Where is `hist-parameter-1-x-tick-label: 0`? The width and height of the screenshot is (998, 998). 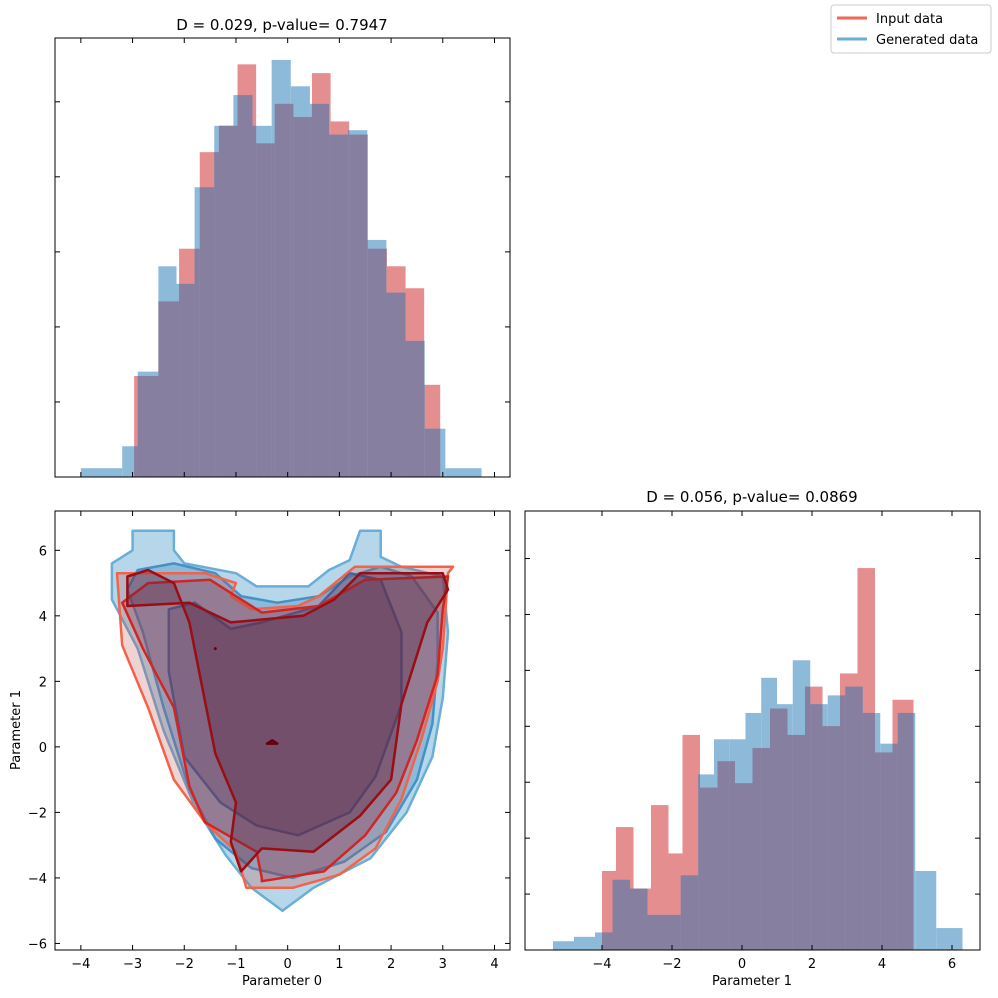 hist-parameter-1-x-tick-label: 0 is located at coordinates (742, 964).